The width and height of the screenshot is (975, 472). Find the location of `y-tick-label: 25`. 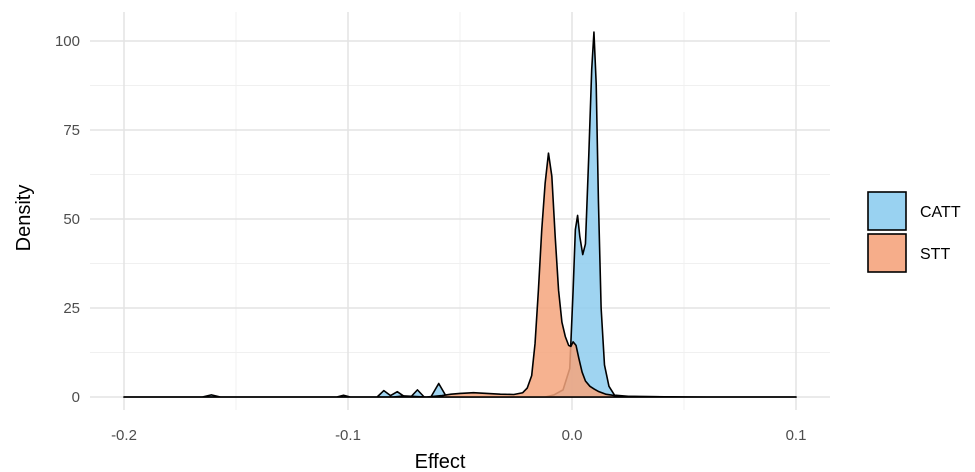

y-tick-label: 25 is located at coordinates (71, 308).